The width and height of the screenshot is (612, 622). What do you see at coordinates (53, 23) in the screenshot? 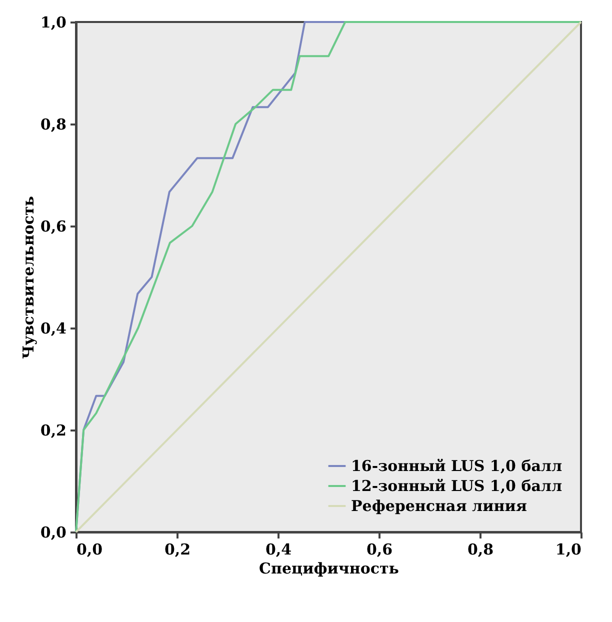
I see `y-tick-label: 1,0` at bounding box center [53, 23].